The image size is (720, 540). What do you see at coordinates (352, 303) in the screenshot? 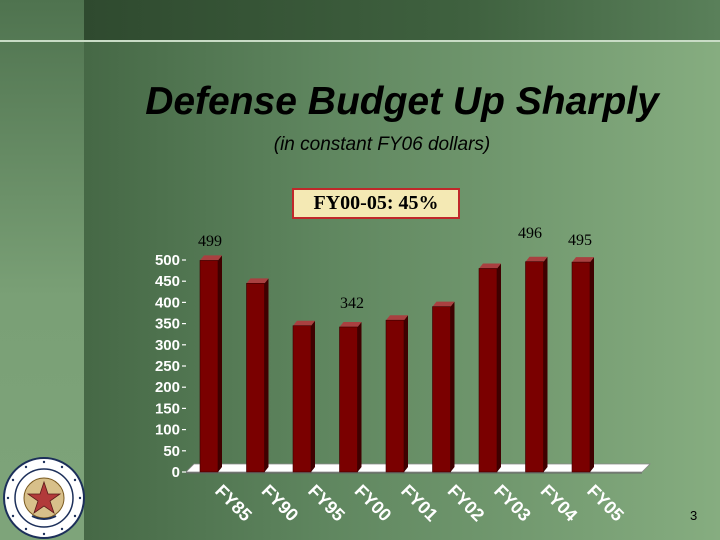
I see `data-label: 342` at bounding box center [352, 303].